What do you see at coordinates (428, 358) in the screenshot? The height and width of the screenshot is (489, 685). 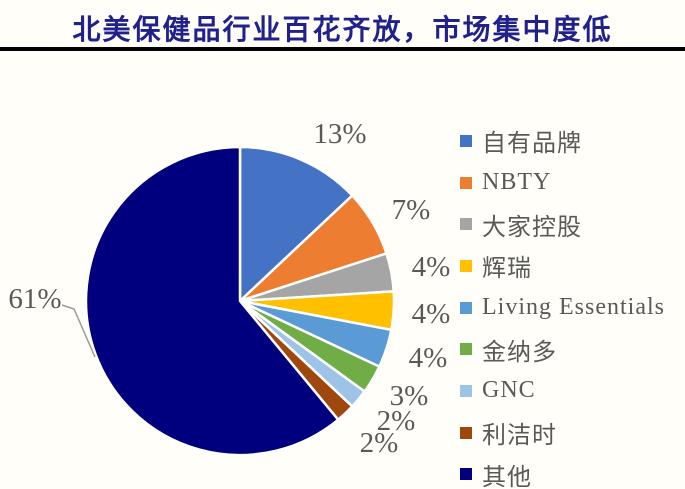 I see `pie-data-label-5: 4%` at bounding box center [428, 358].